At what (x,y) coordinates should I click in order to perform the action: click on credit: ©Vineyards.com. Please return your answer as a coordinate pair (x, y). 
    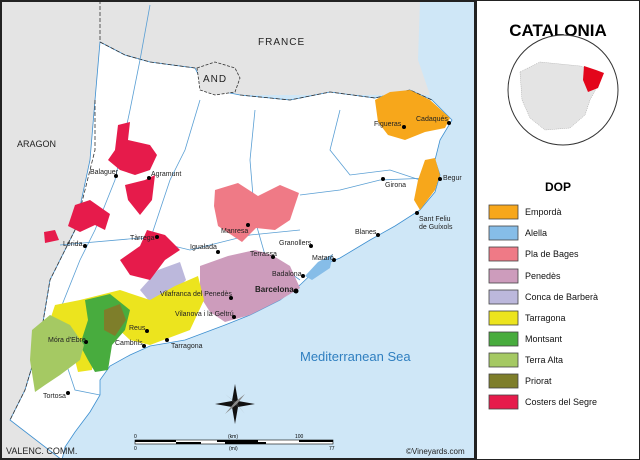
    Looking at the image, I should click on (435, 451).